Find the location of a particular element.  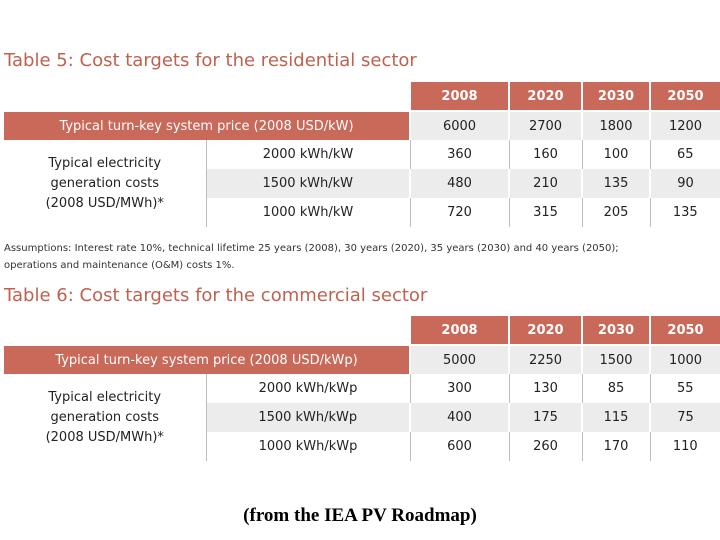

table6-year-header: 2030 is located at coordinates (615, 330).